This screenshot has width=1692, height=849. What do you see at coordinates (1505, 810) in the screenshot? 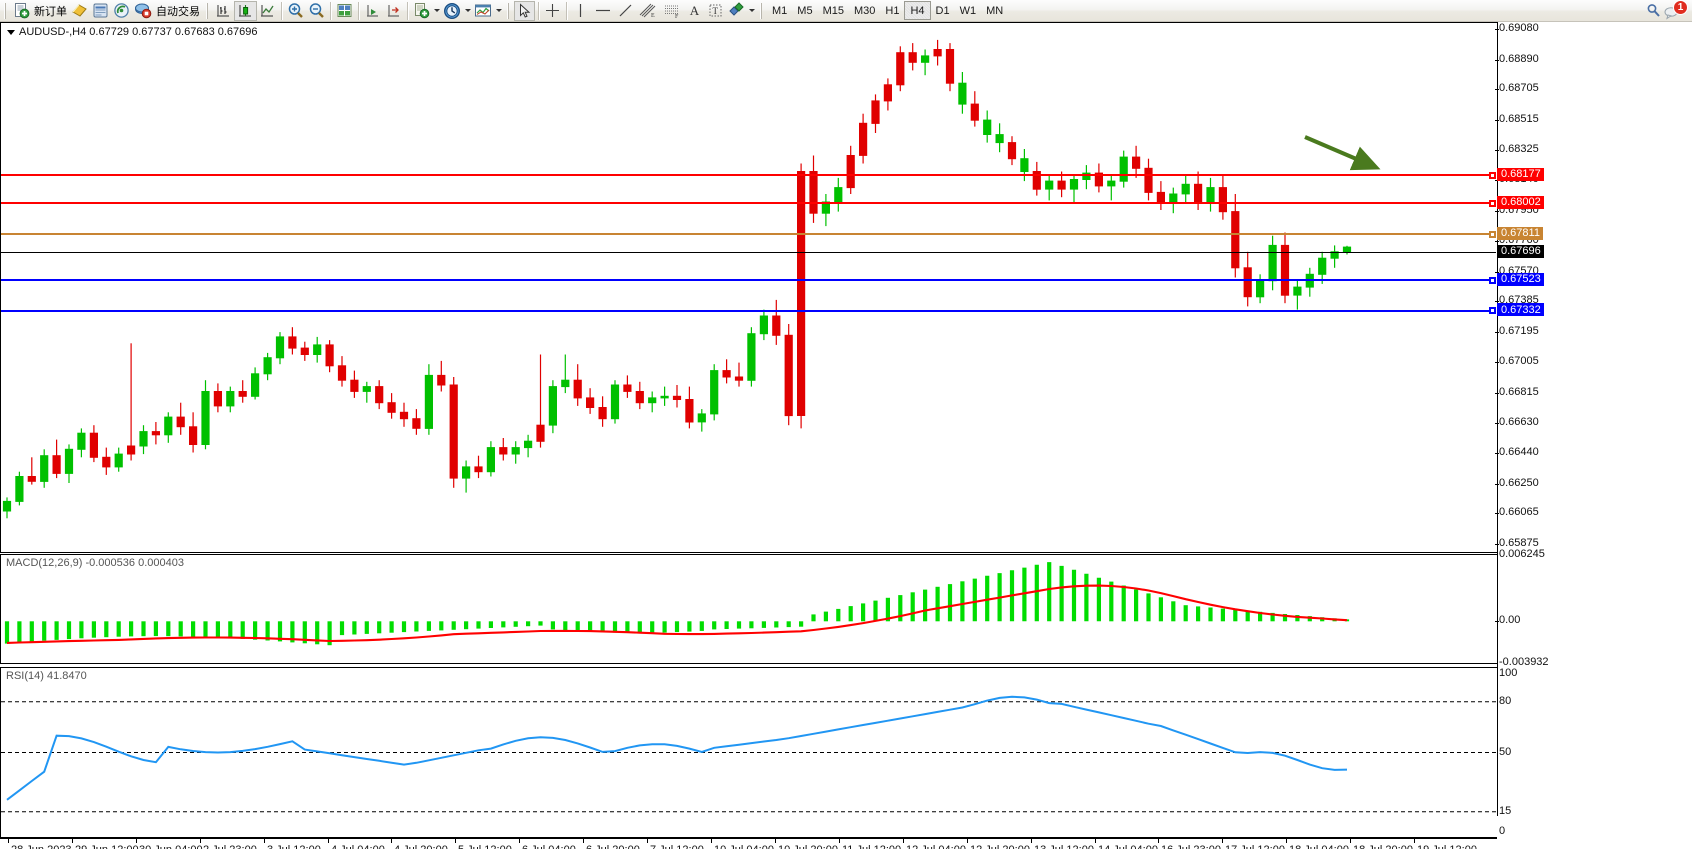
I see `rsi-tick-label: 15` at bounding box center [1505, 810].